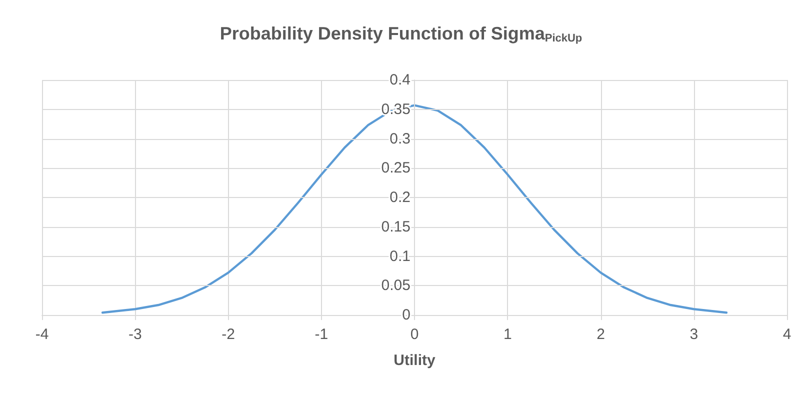 The image size is (802, 408). What do you see at coordinates (406, 315) in the screenshot?
I see `y-tick-label: 0` at bounding box center [406, 315].